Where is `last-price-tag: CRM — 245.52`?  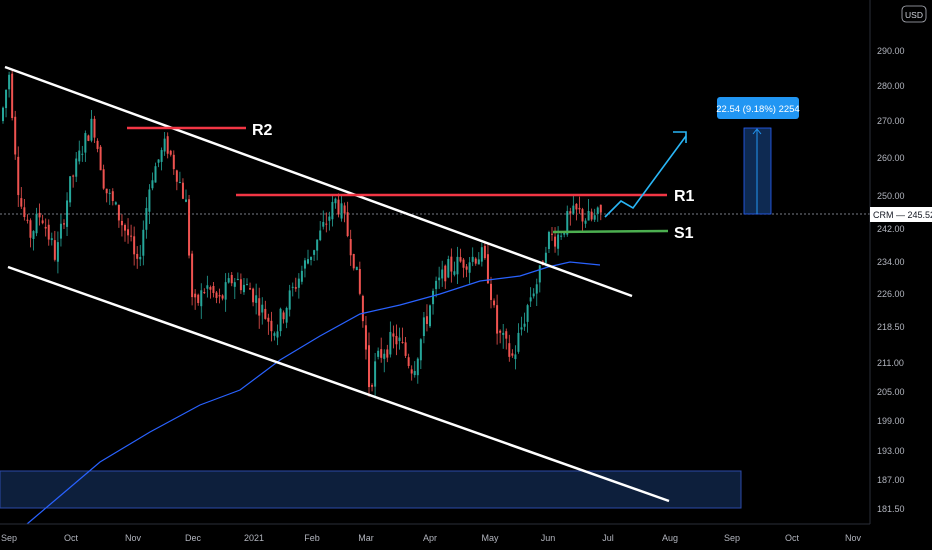
last-price-tag: CRM — 245.52 is located at coordinates (902, 215).